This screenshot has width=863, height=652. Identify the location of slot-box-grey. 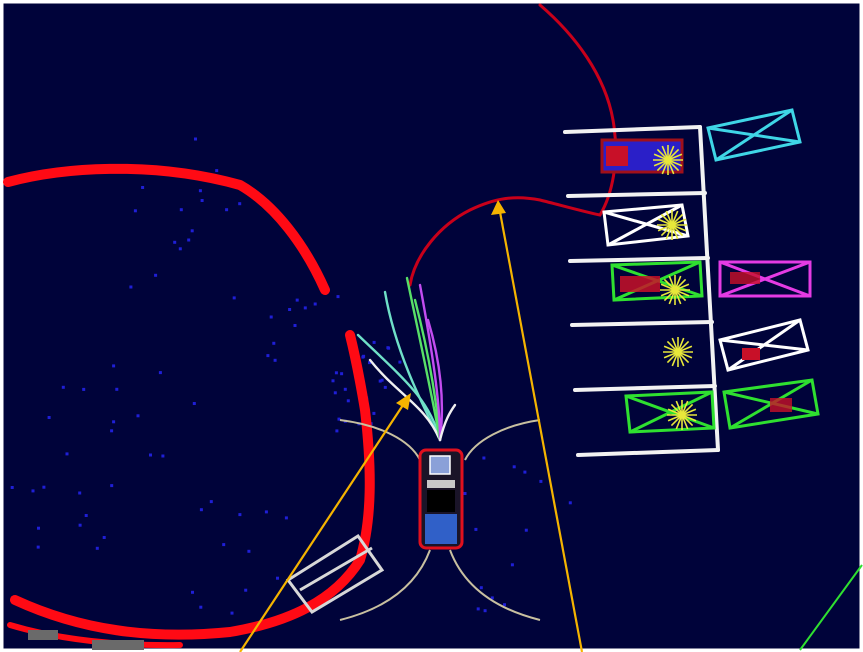
(335, 573).